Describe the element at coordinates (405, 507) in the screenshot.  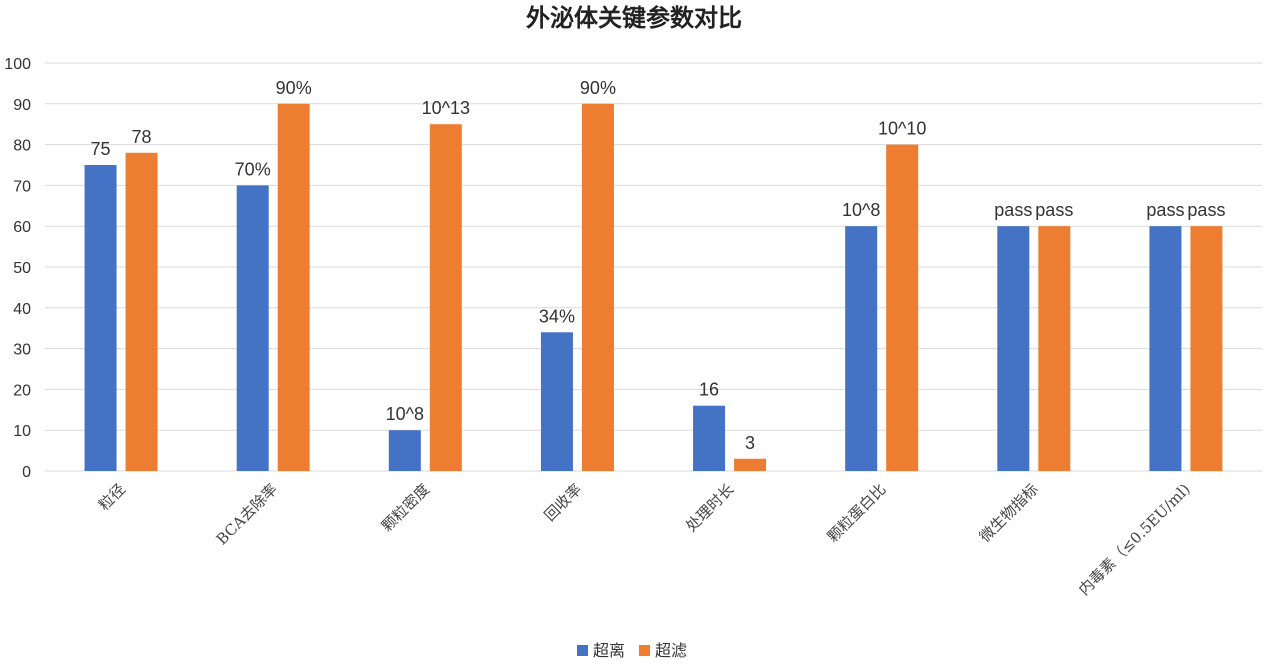
I see `x-tick-label: 颗粒密度` at that location.